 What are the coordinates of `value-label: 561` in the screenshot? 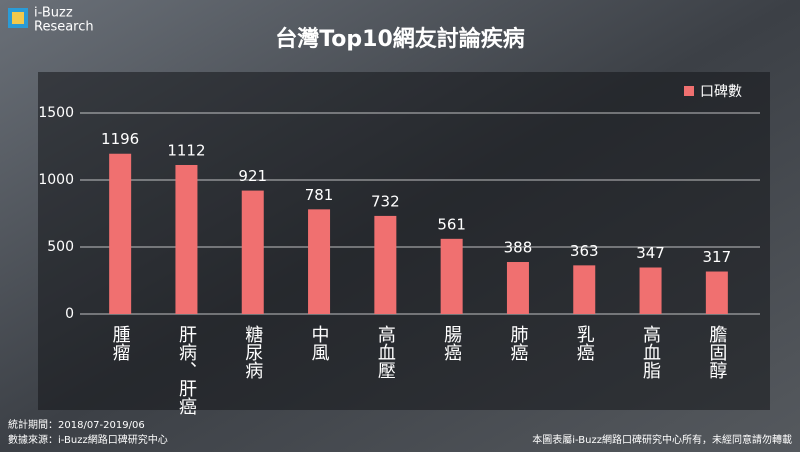 It's located at (451, 224).